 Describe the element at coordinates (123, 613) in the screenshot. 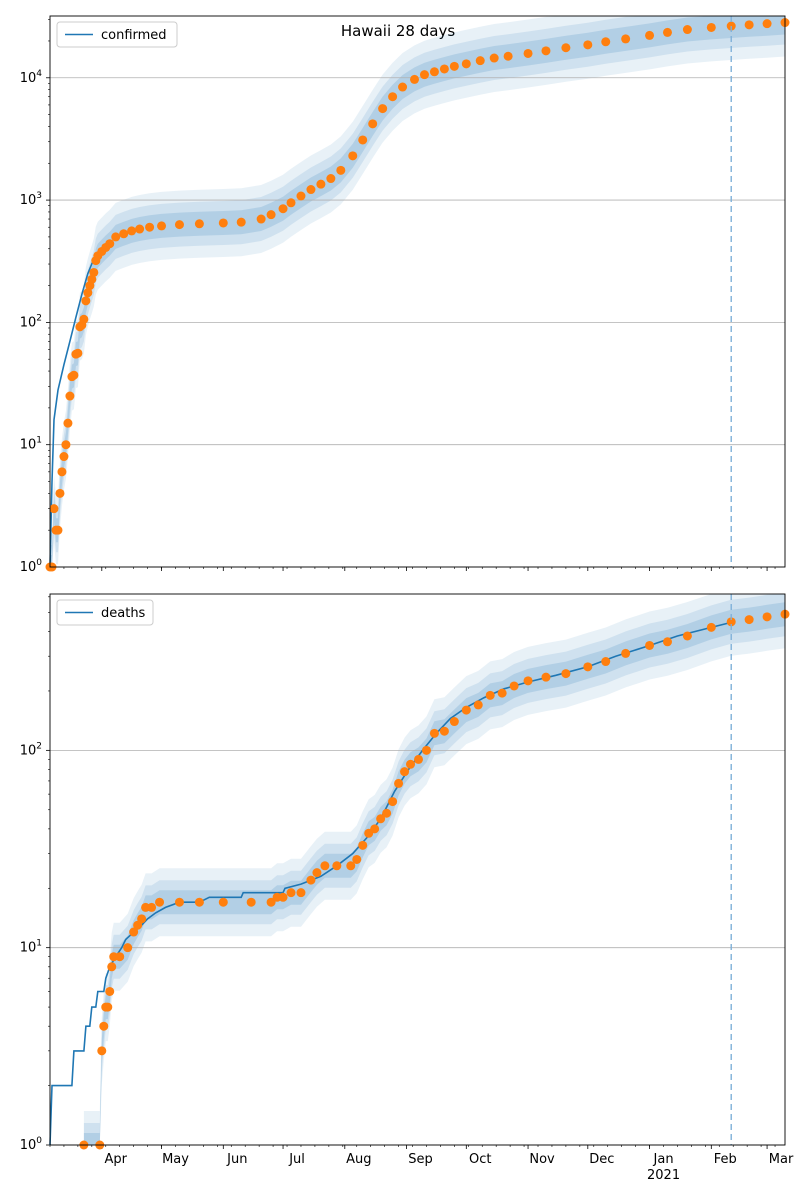

I see `legend-label: deaths` at that location.